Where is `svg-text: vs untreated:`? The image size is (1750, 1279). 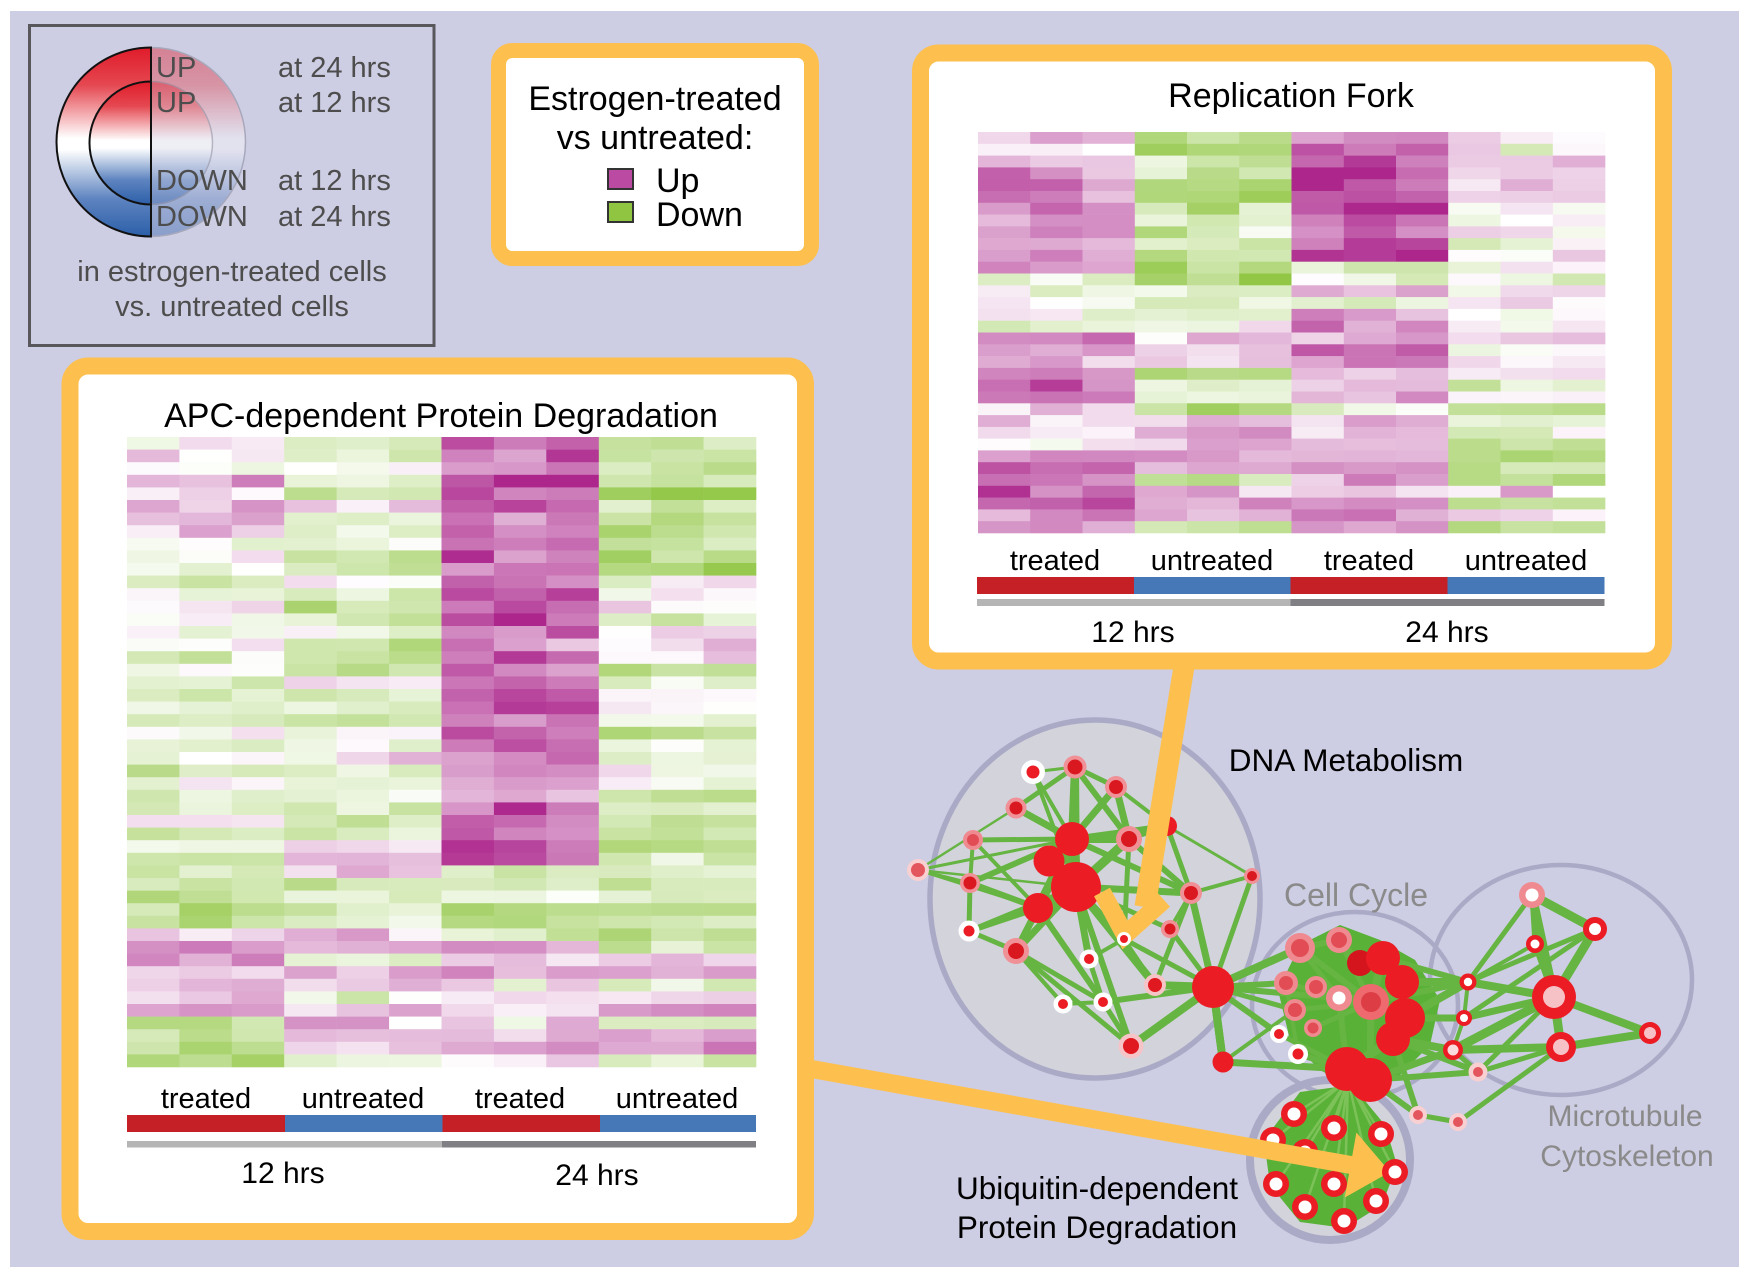
svg-text: vs untreated: is located at coordinates (655, 138).